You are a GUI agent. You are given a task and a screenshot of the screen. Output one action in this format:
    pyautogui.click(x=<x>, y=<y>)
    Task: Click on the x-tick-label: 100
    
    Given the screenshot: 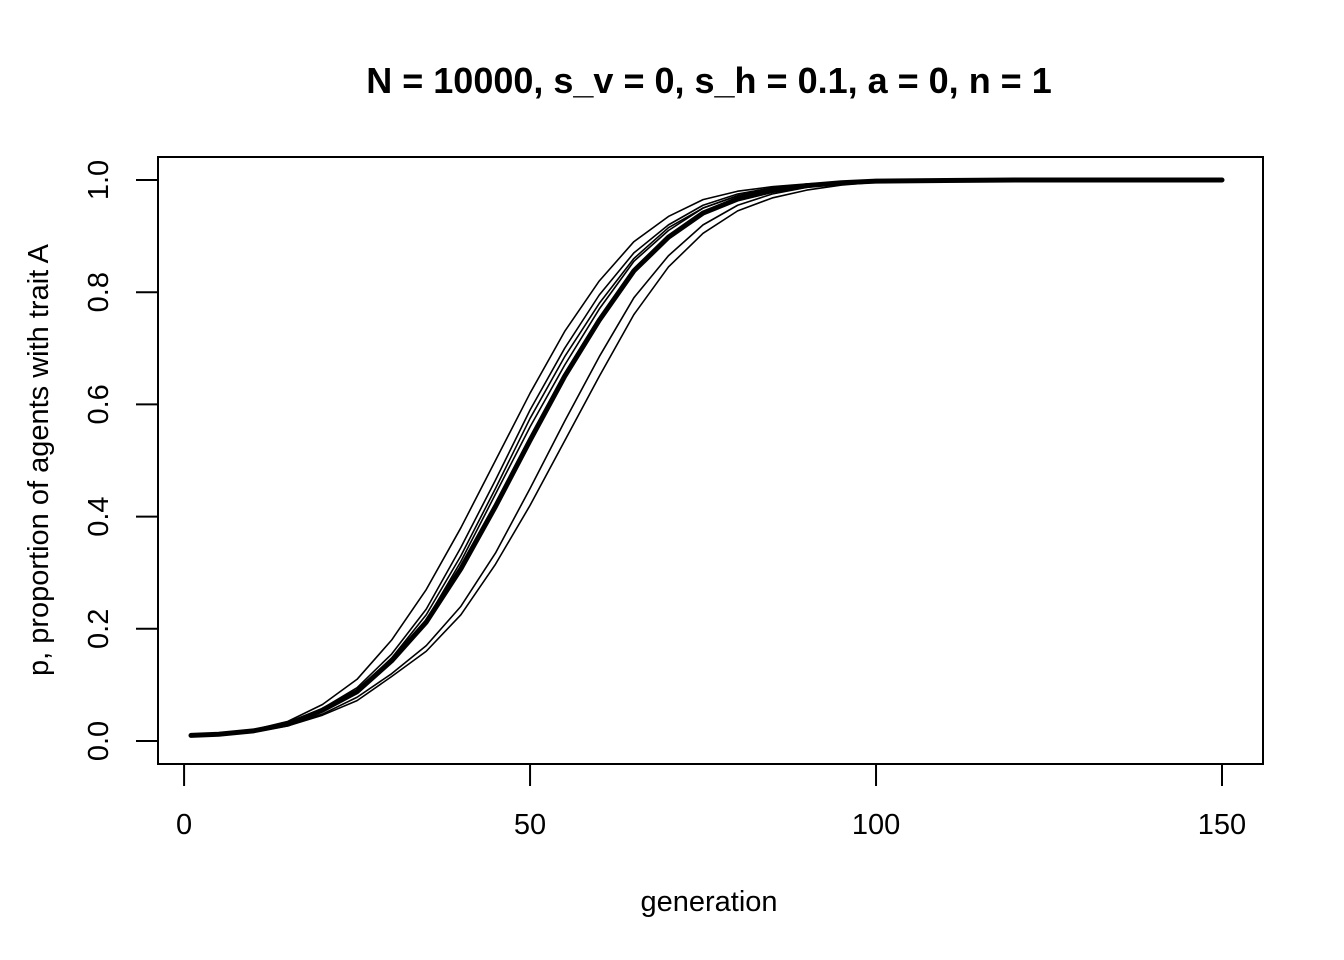 What is the action you would take?
    pyautogui.click(x=876, y=825)
    